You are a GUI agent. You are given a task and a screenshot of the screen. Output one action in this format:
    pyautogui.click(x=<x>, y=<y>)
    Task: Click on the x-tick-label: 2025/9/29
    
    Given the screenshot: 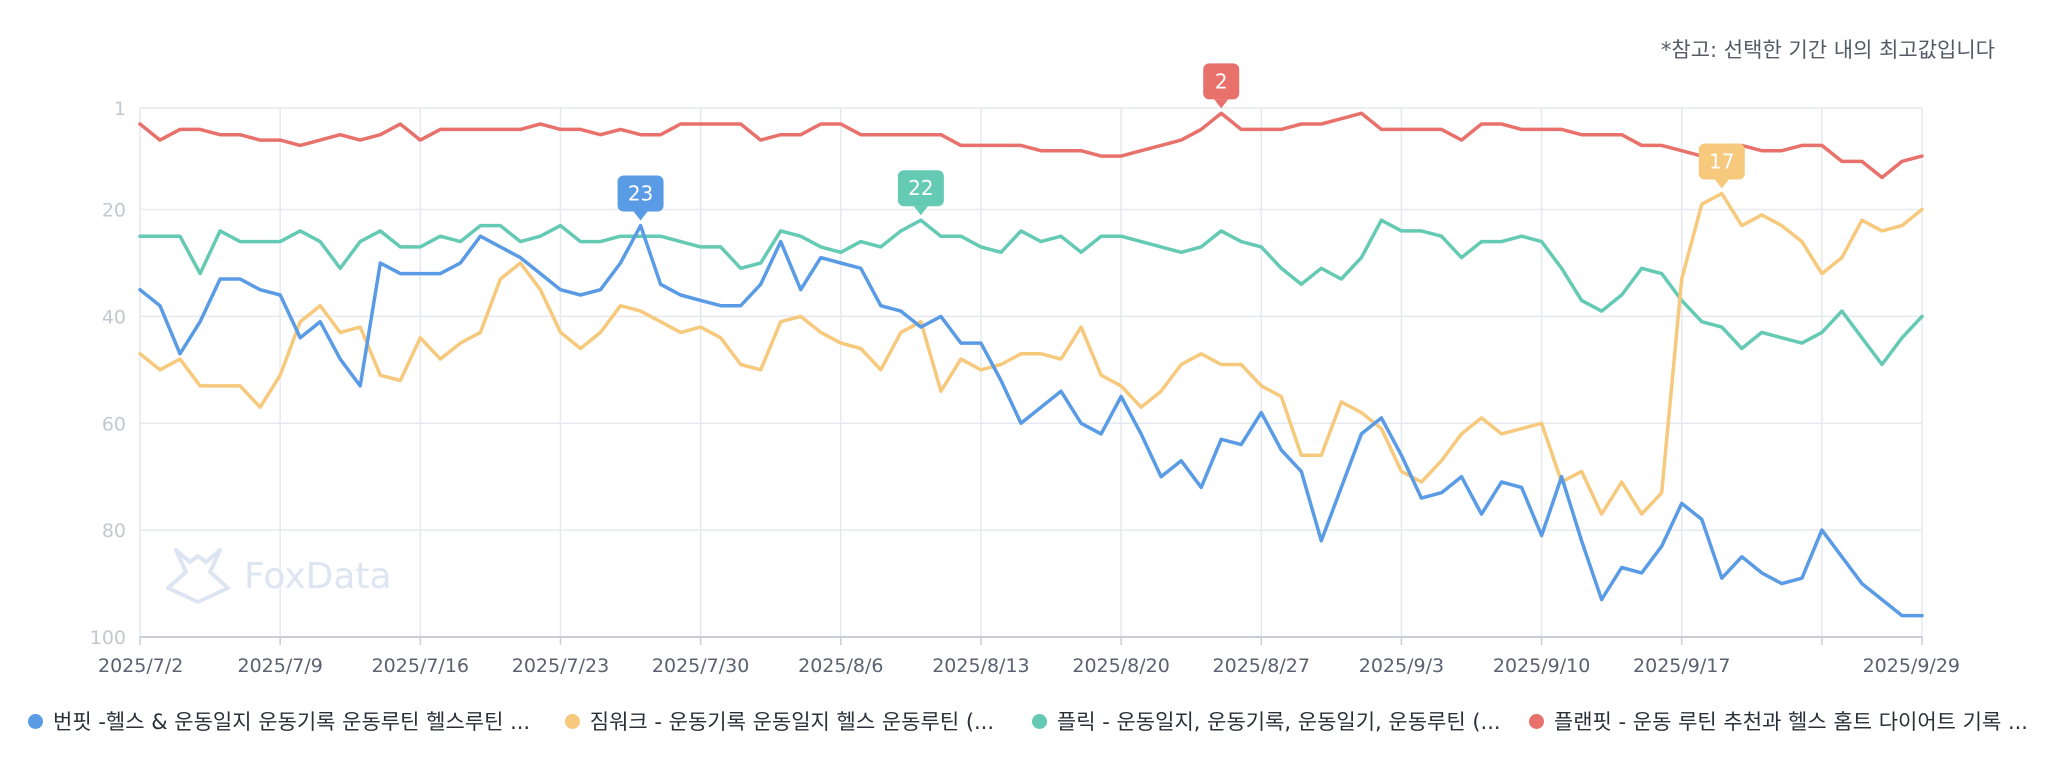 What is the action you would take?
    pyautogui.click(x=1911, y=666)
    